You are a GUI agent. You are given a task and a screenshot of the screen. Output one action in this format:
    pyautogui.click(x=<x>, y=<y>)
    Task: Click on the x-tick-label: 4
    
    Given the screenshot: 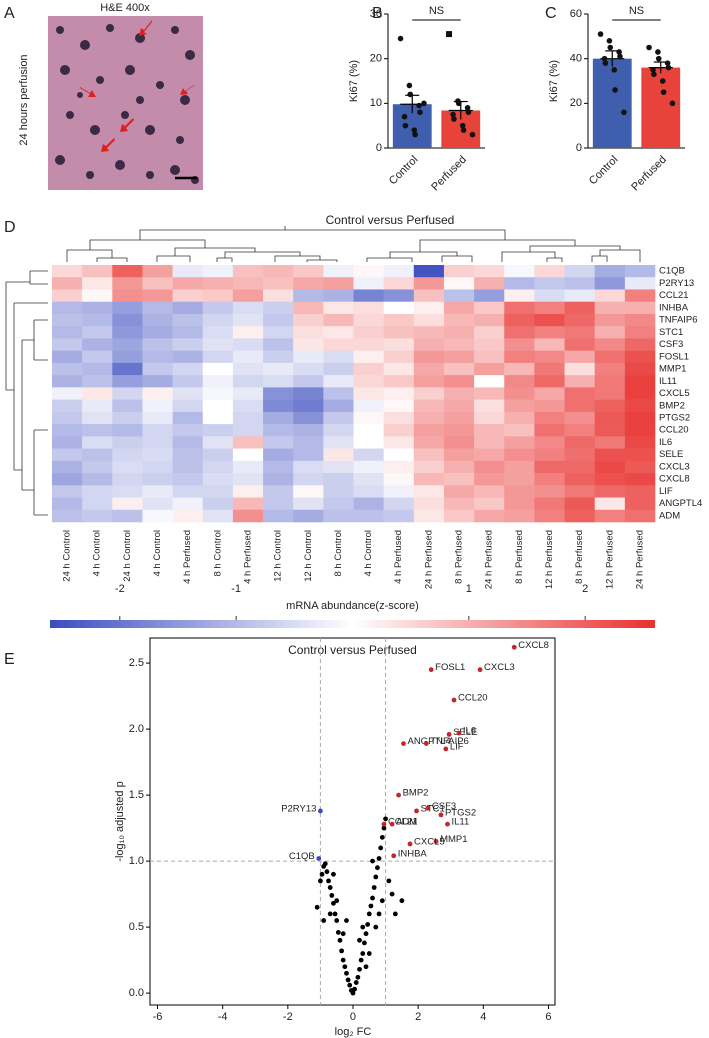 What is the action you would take?
    pyautogui.click(x=483, y=1017)
    